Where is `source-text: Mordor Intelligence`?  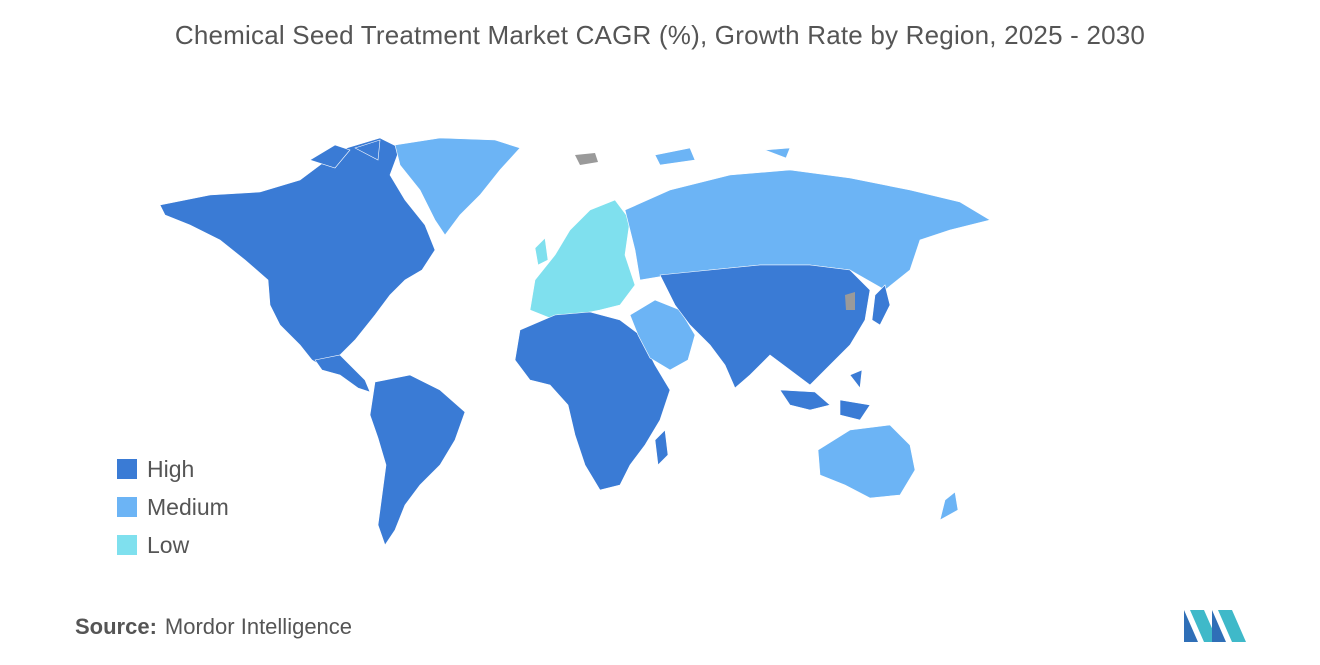 source-text: Mordor Intelligence is located at coordinates (258, 626).